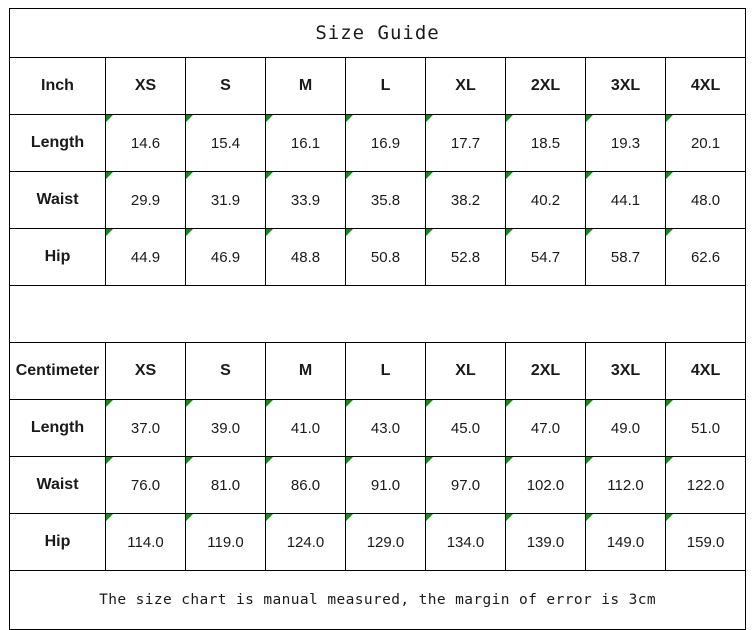 This screenshot has height=630, width=756. I want to click on data-cell: 52.8, so click(465, 257).